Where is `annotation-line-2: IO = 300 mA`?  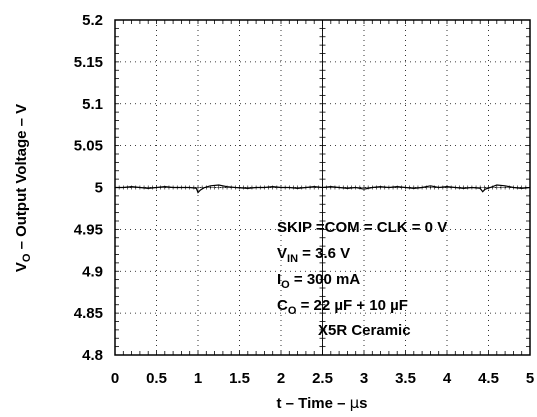
annotation-line-2: IO = 300 mA is located at coordinates (318, 281).